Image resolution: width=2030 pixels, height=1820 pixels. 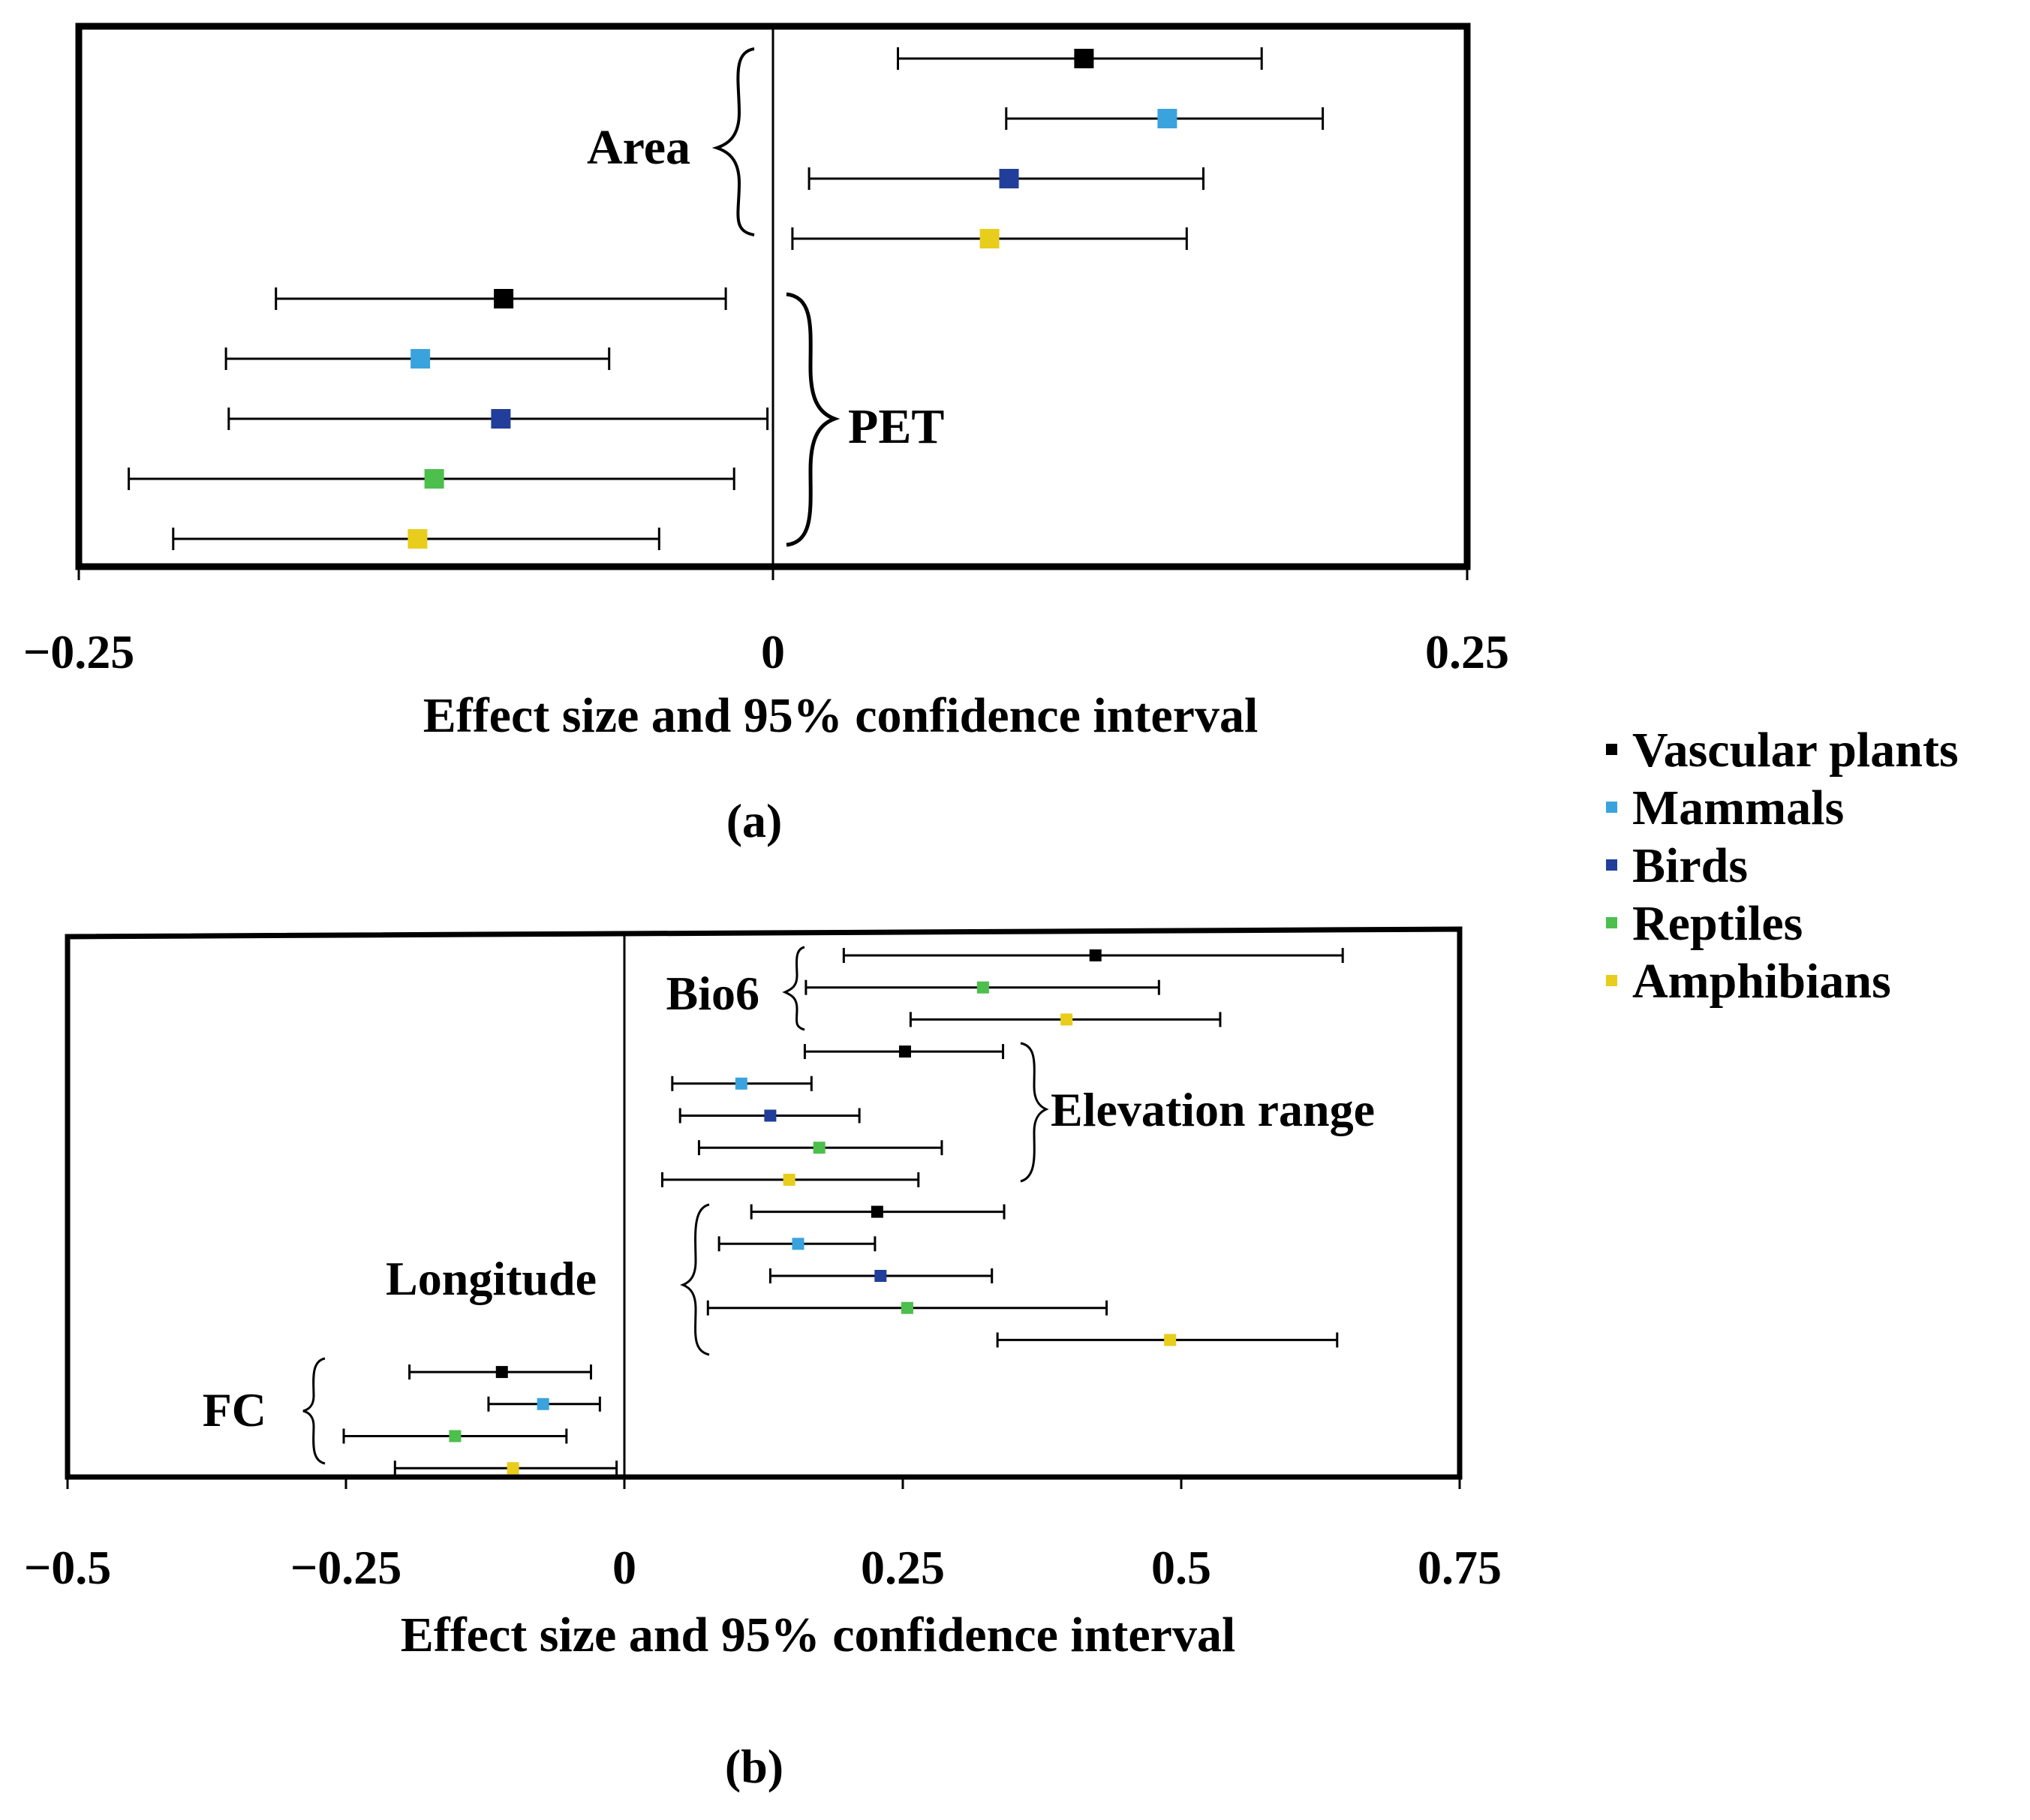 I want to click on area-amphibians-estimate-marker, so click(x=989, y=238).